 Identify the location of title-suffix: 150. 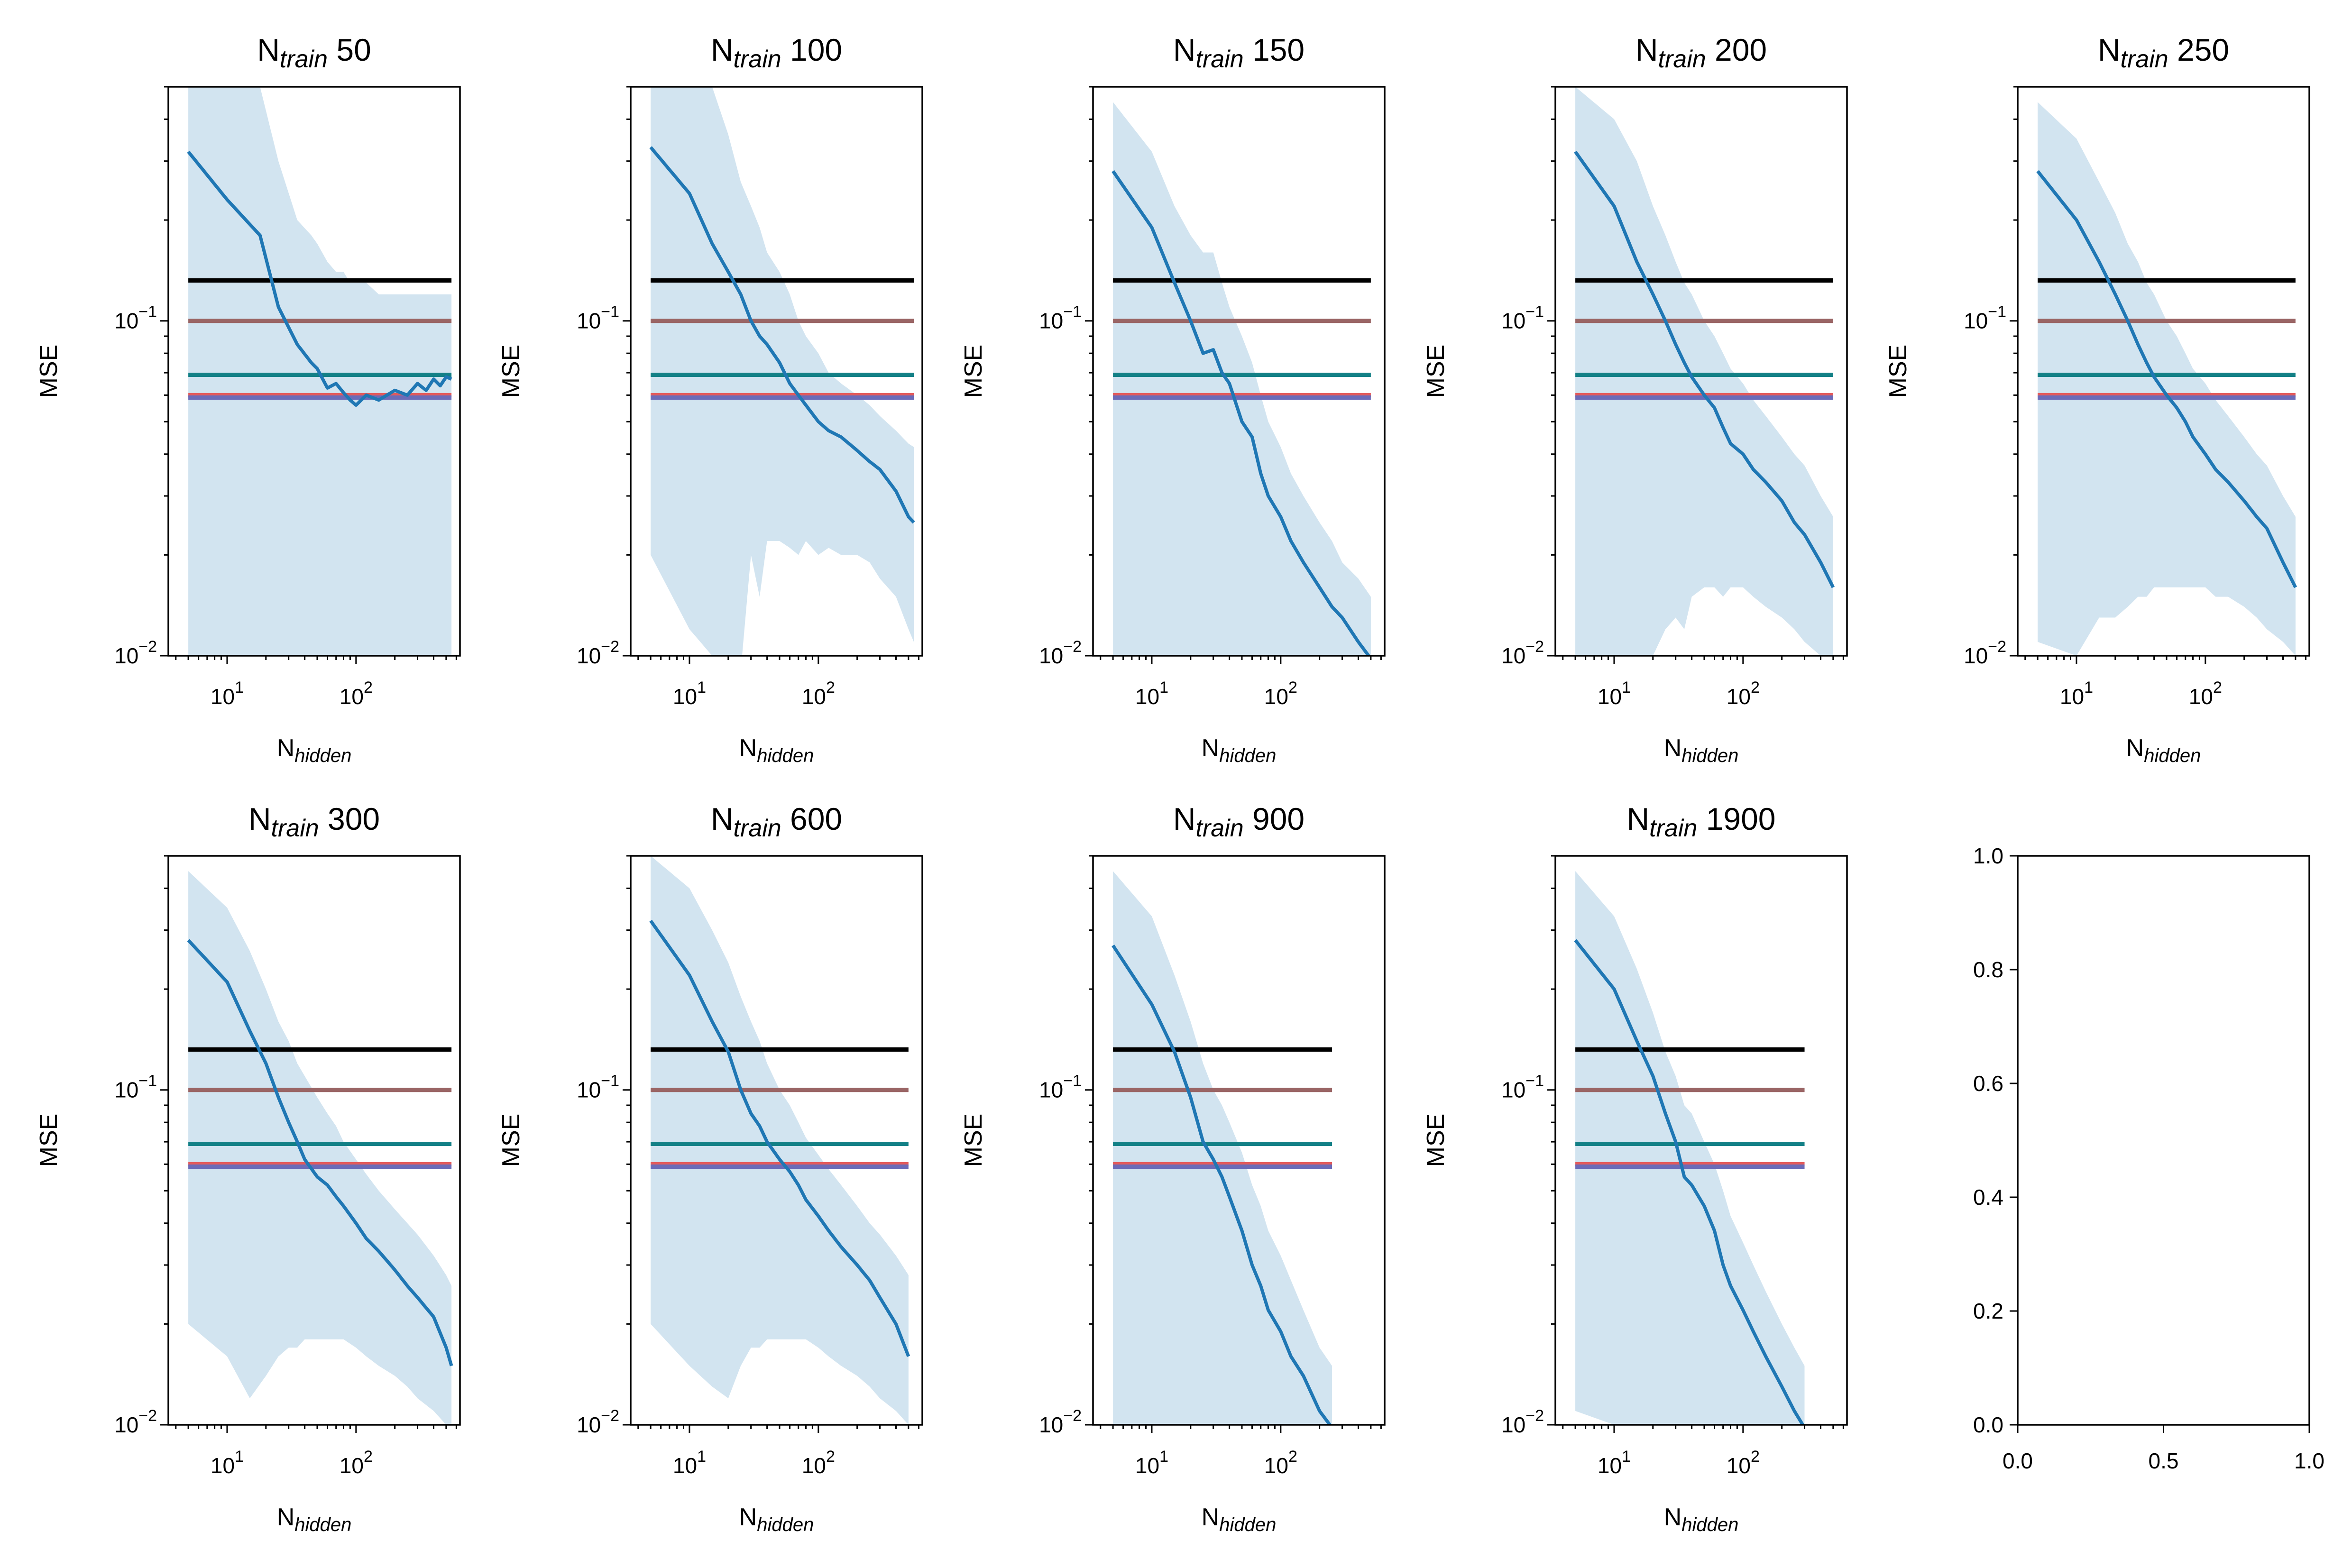
(1274, 49).